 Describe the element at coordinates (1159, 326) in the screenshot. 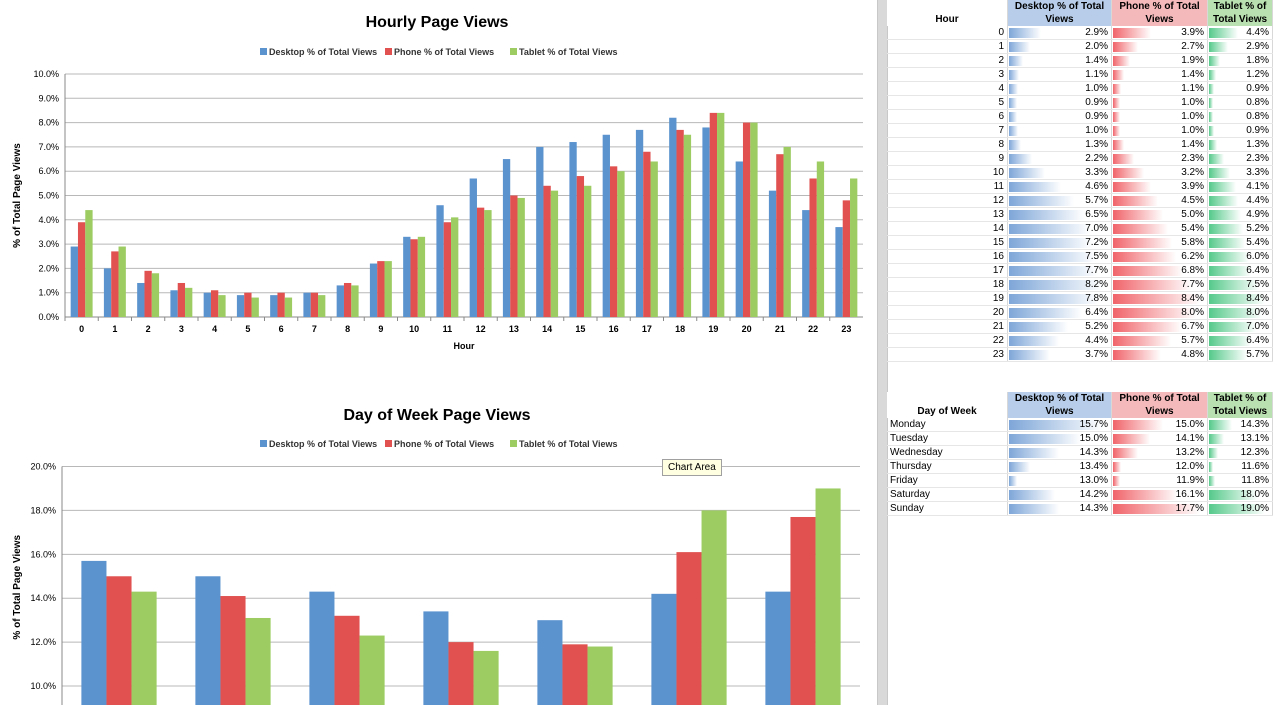

I see `data-cell: 6.7%` at that location.